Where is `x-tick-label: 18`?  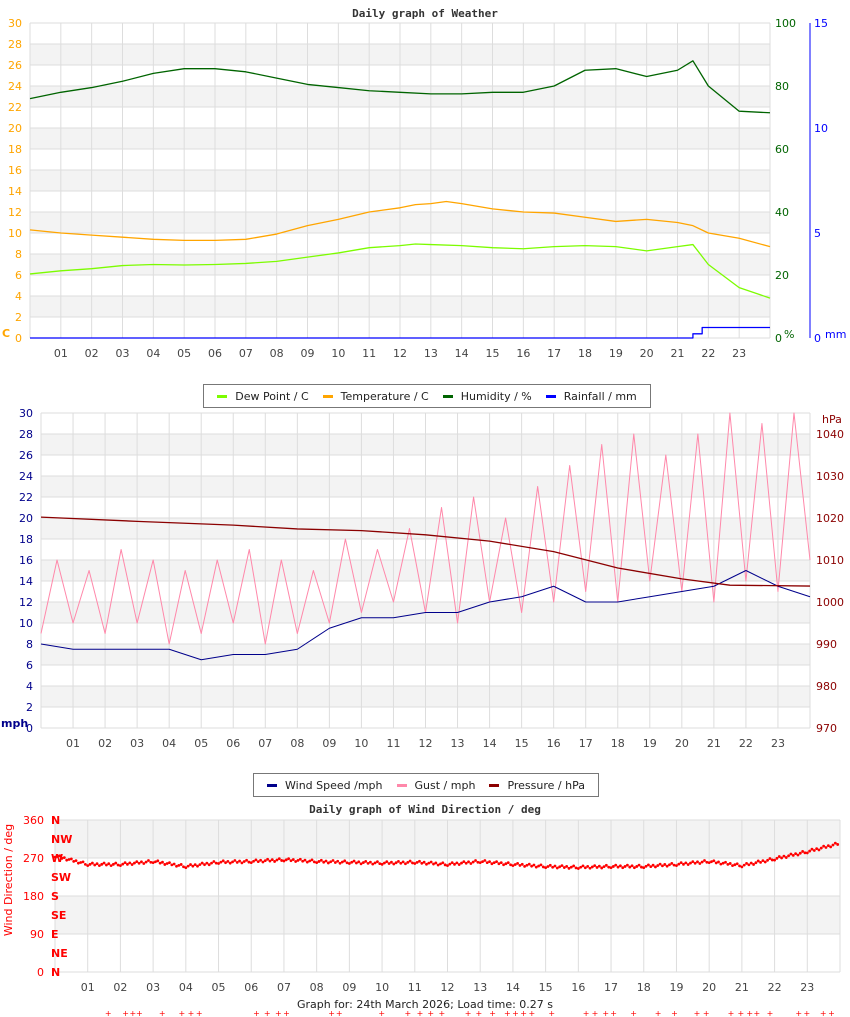
x-tick-label: 18 is located at coordinates (644, 987).